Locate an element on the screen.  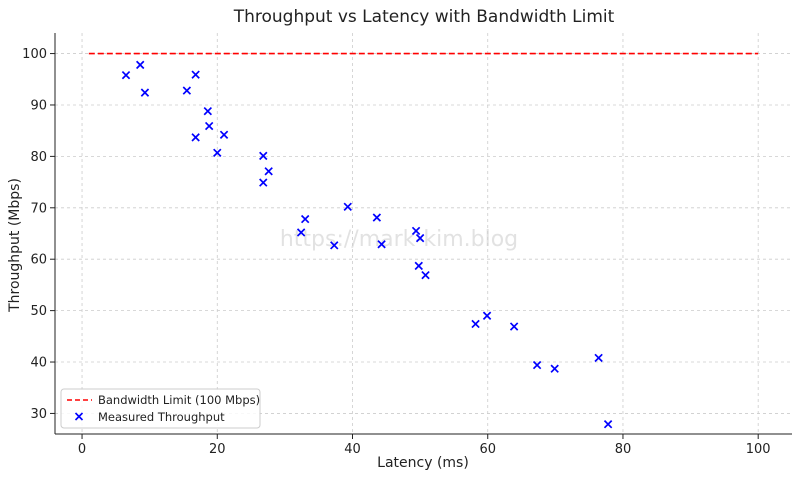
x-tick-label: 100 is located at coordinates (758, 449).